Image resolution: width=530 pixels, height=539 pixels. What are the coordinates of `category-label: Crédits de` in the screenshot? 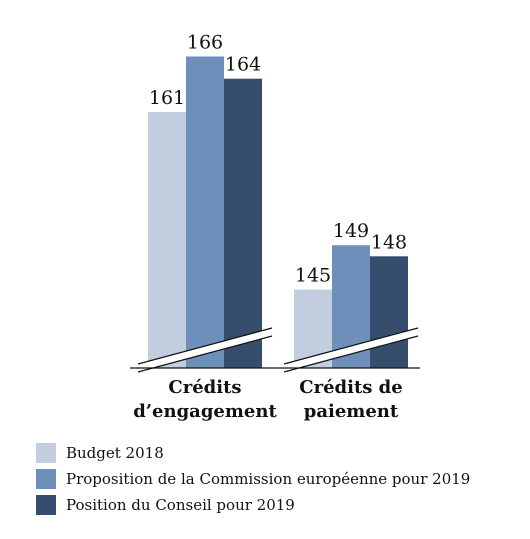 It's located at (350, 387).